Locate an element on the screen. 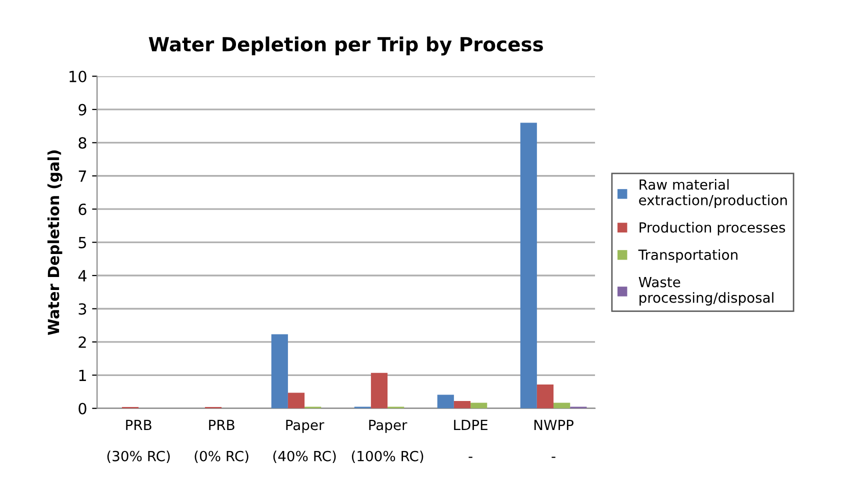 The image size is (844, 492). category-label: NWPP - is located at coordinates (554, 439).